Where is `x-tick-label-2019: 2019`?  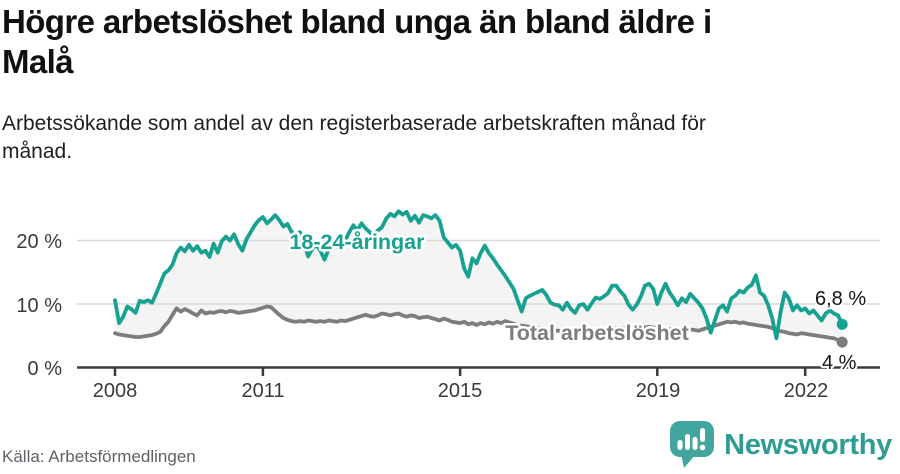
x-tick-label-2019: 2019 is located at coordinates (658, 391).